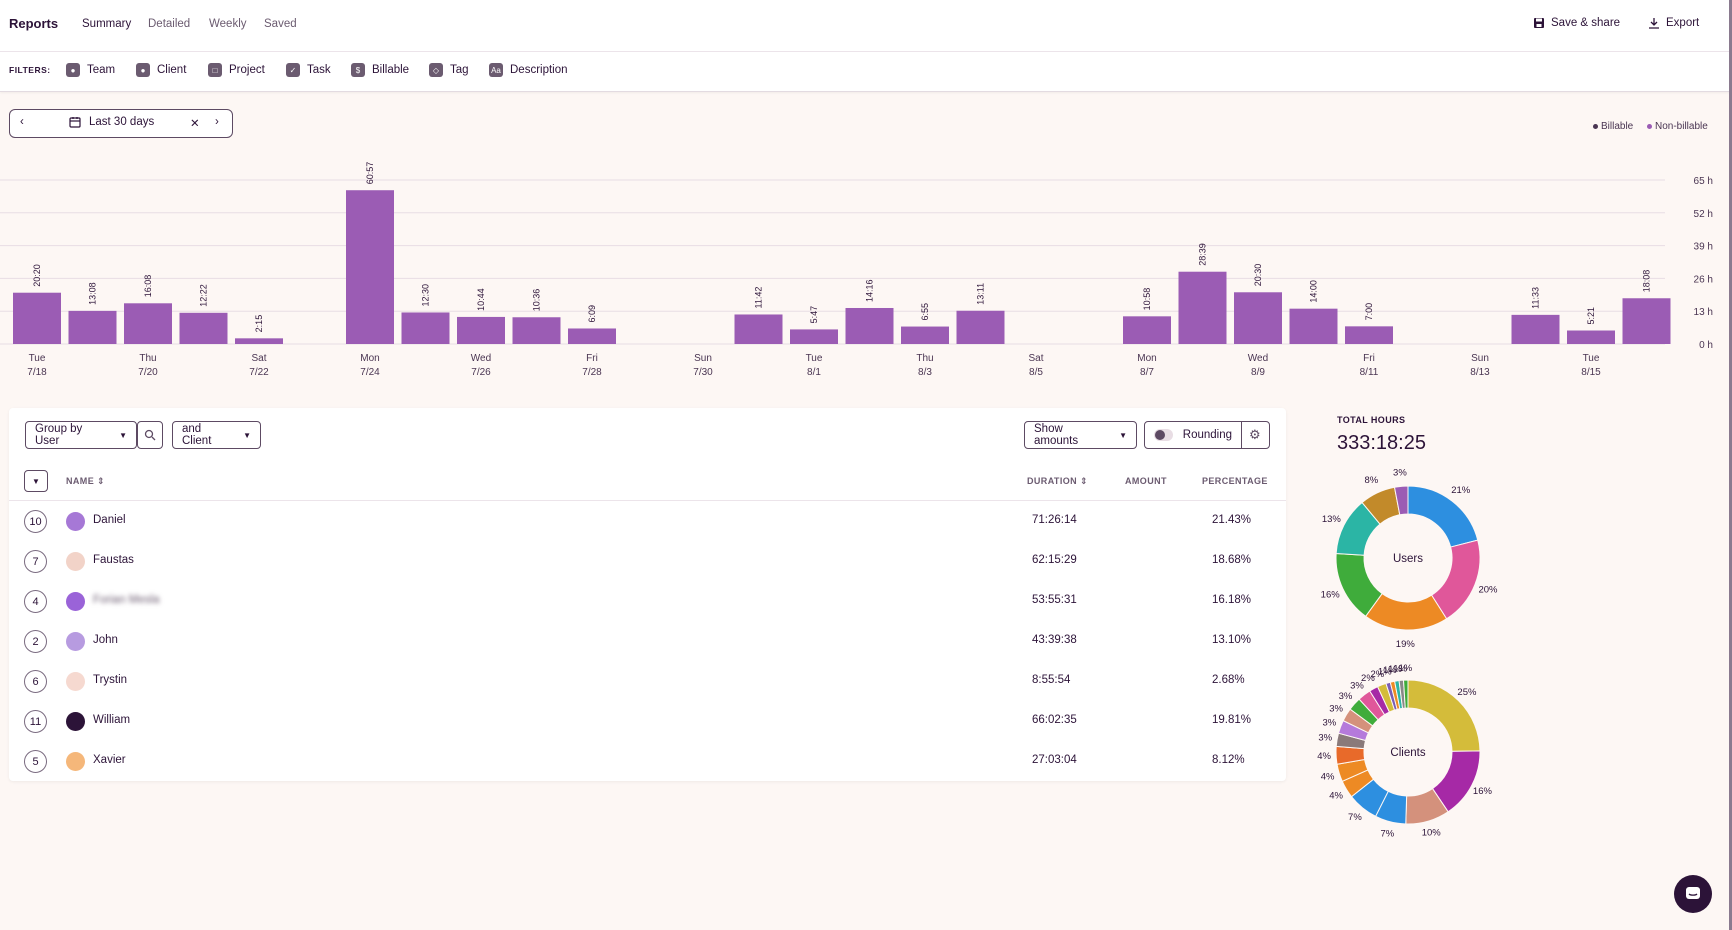  What do you see at coordinates (85, 481) in the screenshot?
I see `name-column-header: NAME ⇕` at bounding box center [85, 481].